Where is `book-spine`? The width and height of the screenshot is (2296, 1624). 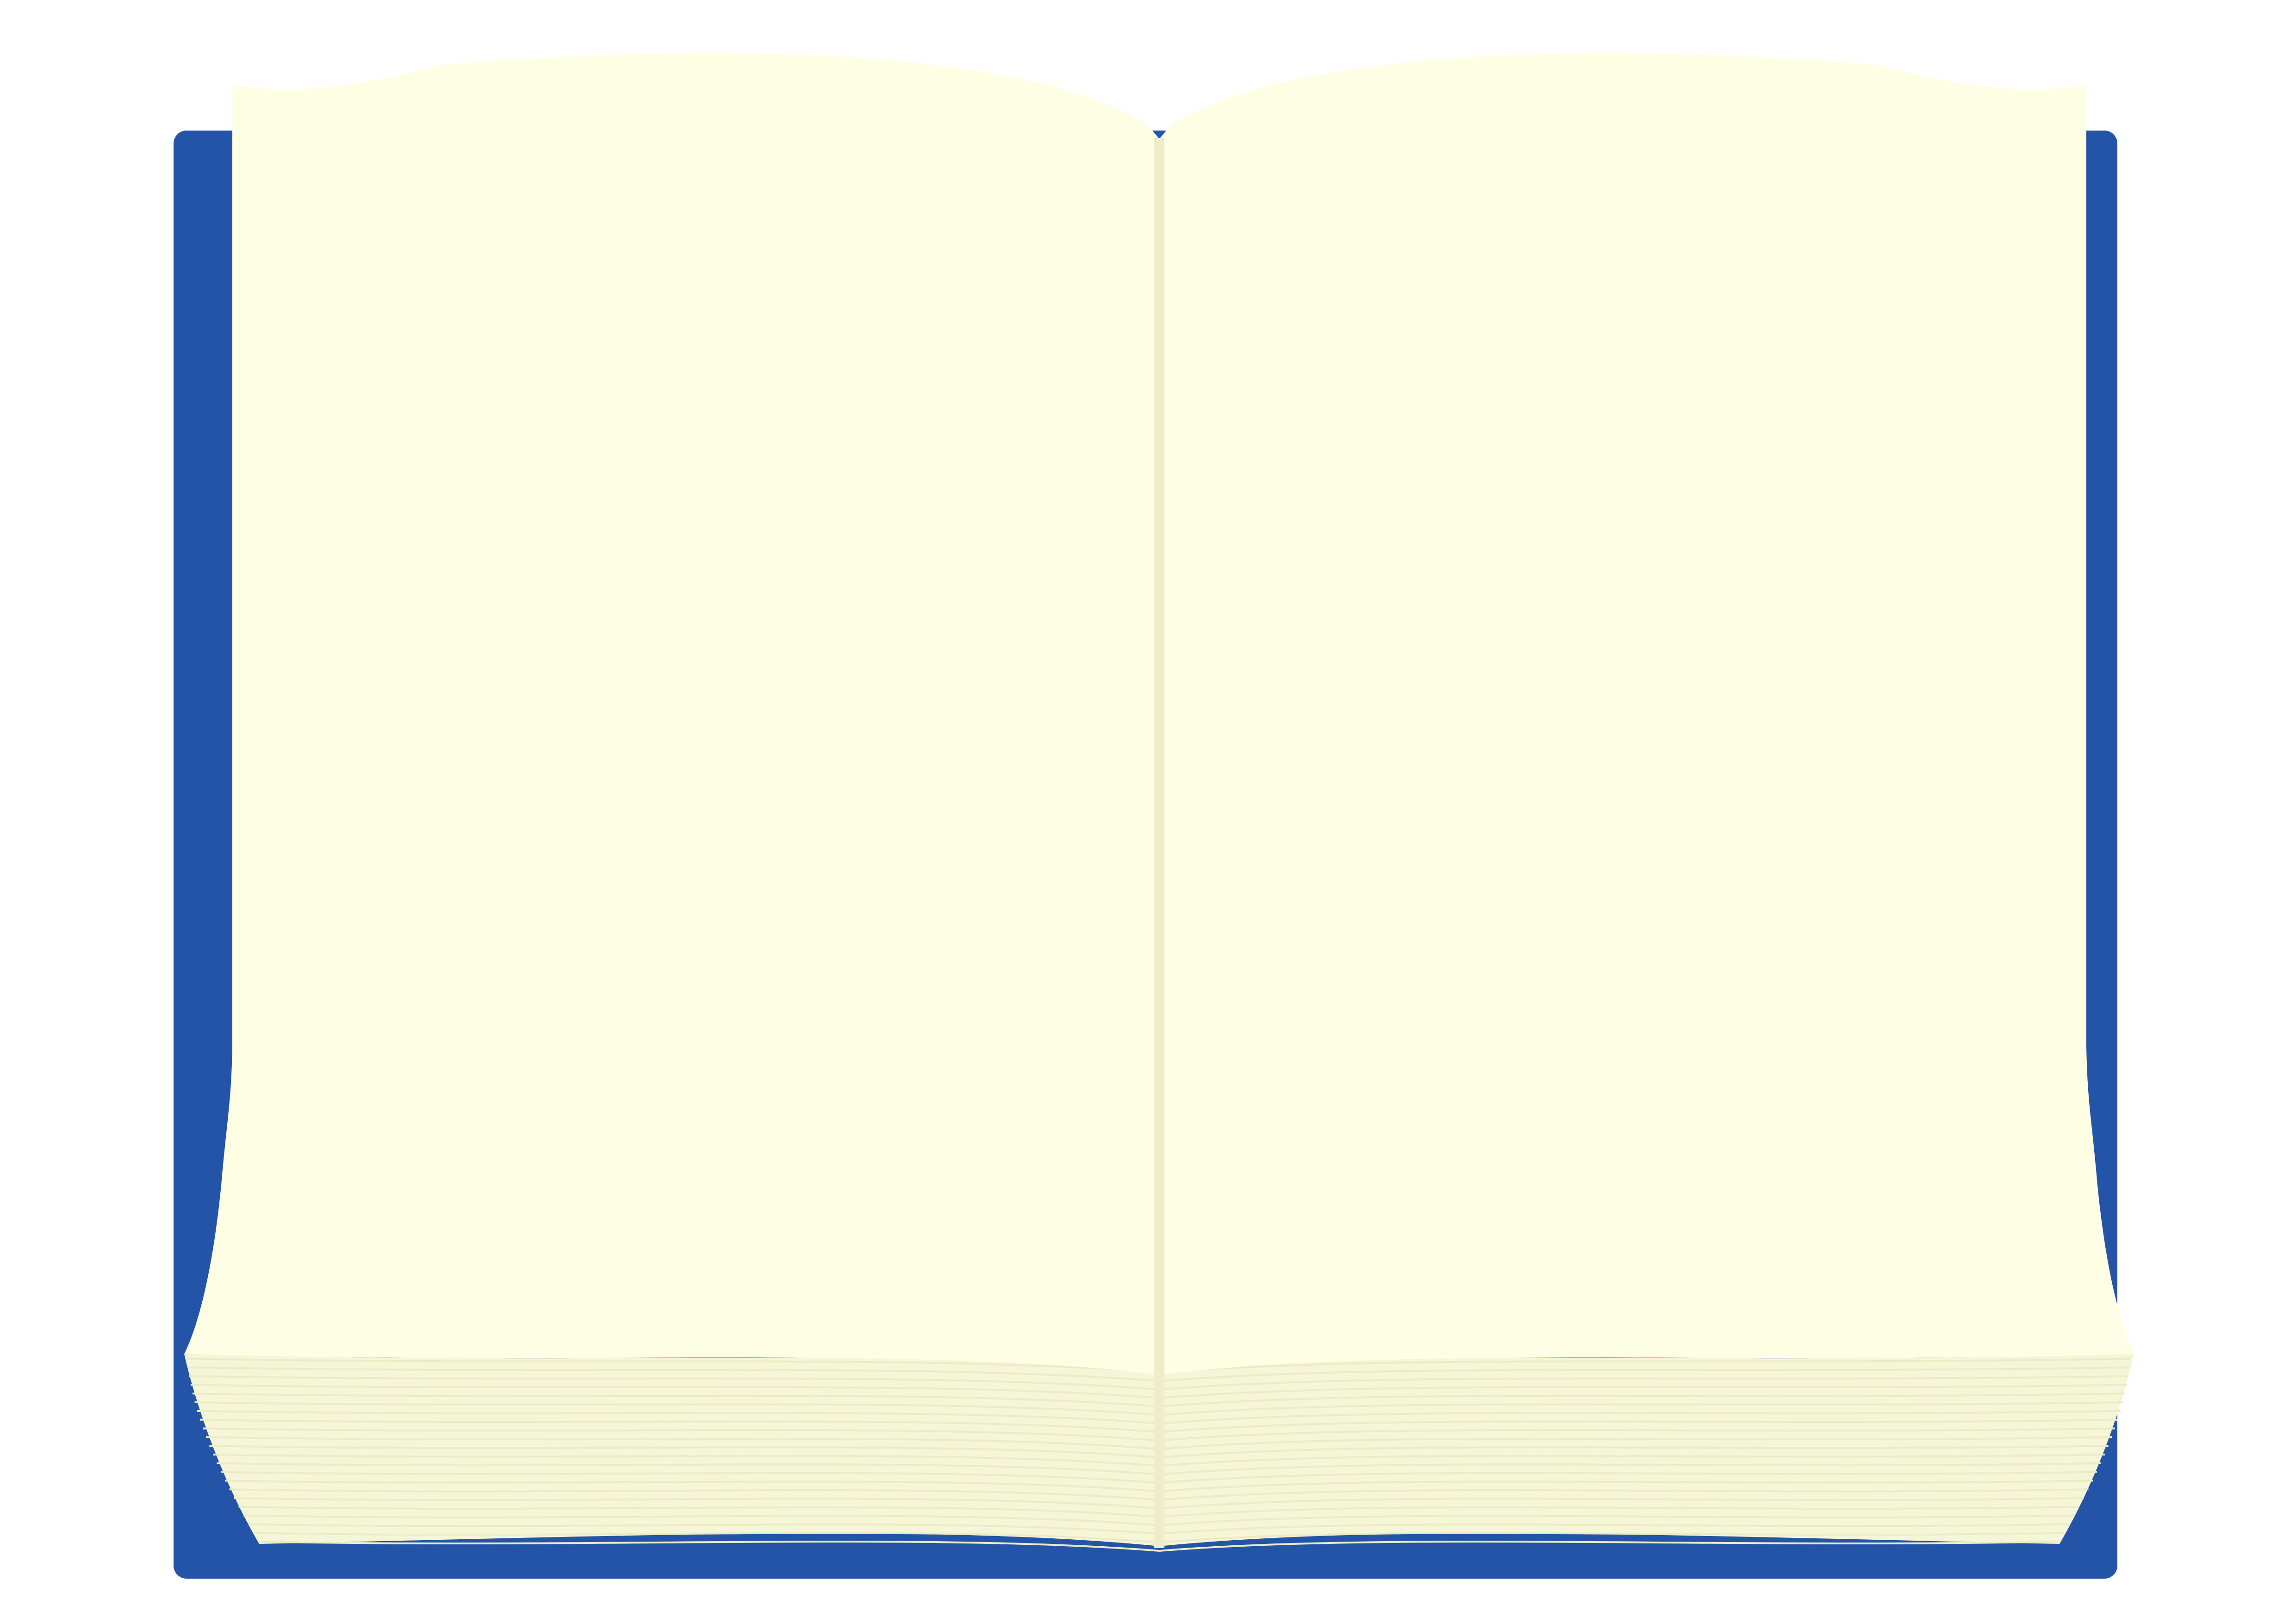 book-spine is located at coordinates (1159, 843).